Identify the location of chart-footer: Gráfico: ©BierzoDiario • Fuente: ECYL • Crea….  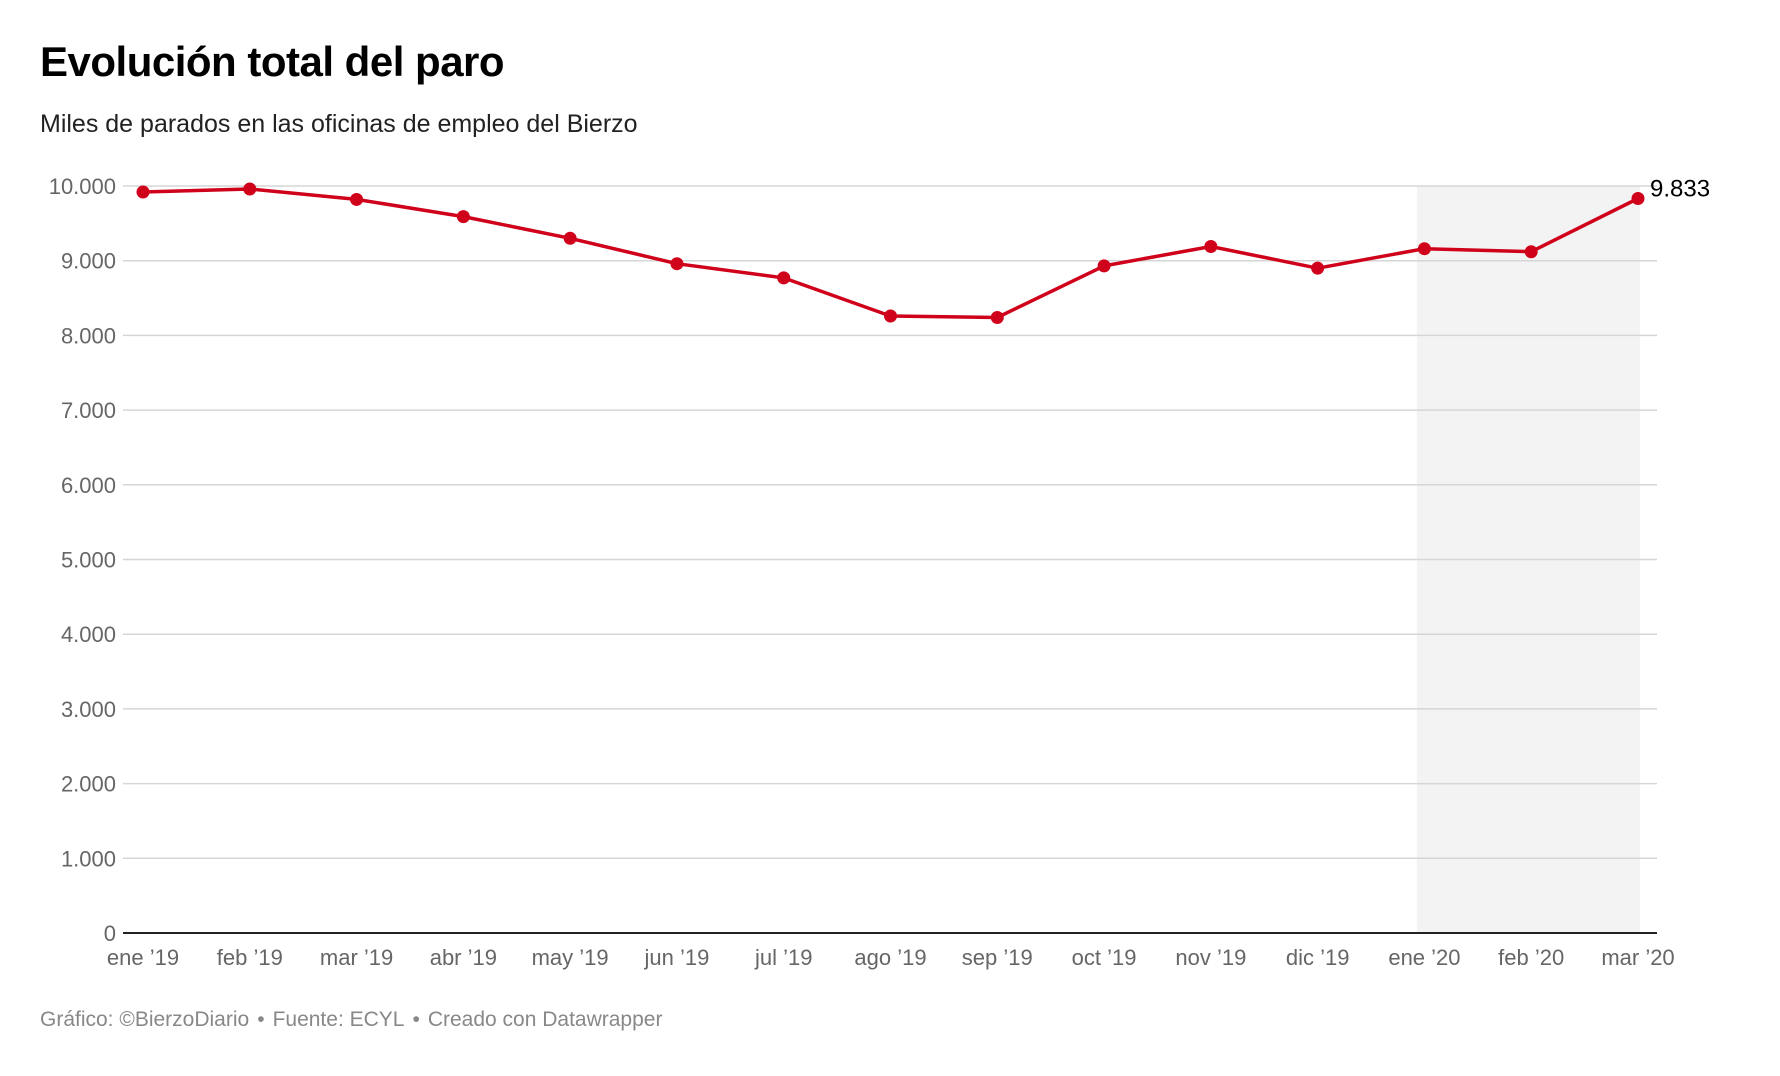
(351, 1020).